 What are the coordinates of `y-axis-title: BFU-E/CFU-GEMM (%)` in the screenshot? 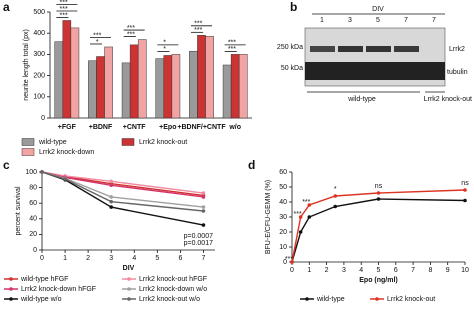 It's located at (268, 217).